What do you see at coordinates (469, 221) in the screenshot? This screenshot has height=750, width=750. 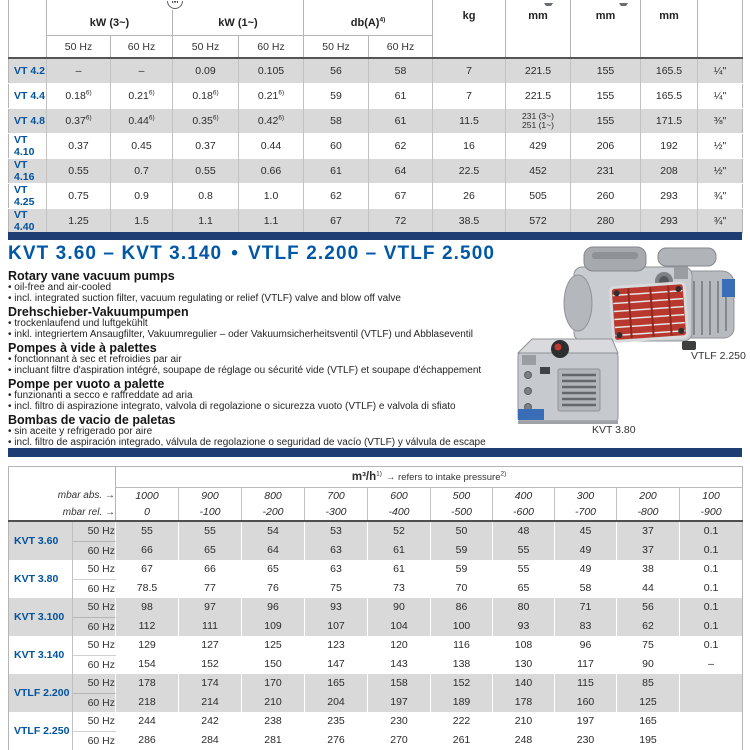 I see `spec-value: 38.5` at bounding box center [469, 221].